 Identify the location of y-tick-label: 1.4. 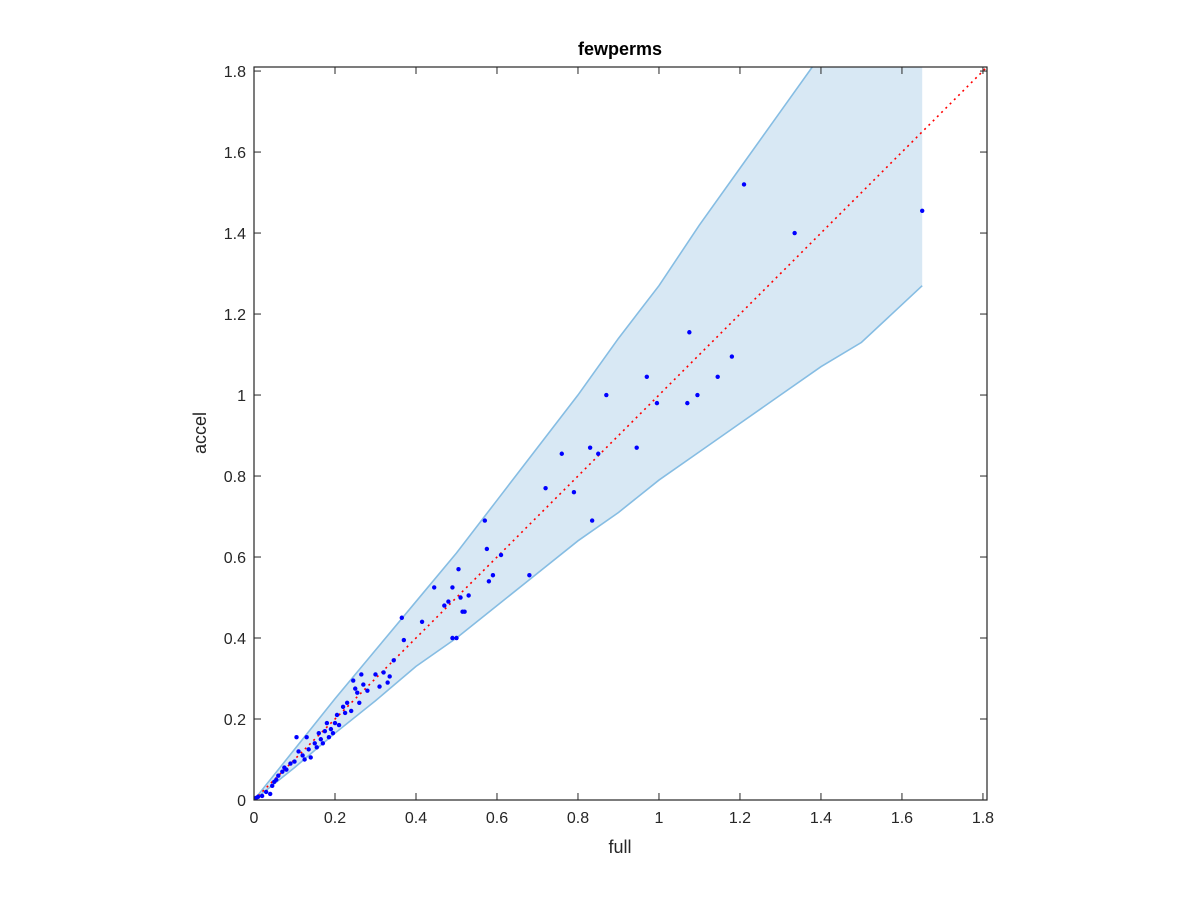
(235, 234).